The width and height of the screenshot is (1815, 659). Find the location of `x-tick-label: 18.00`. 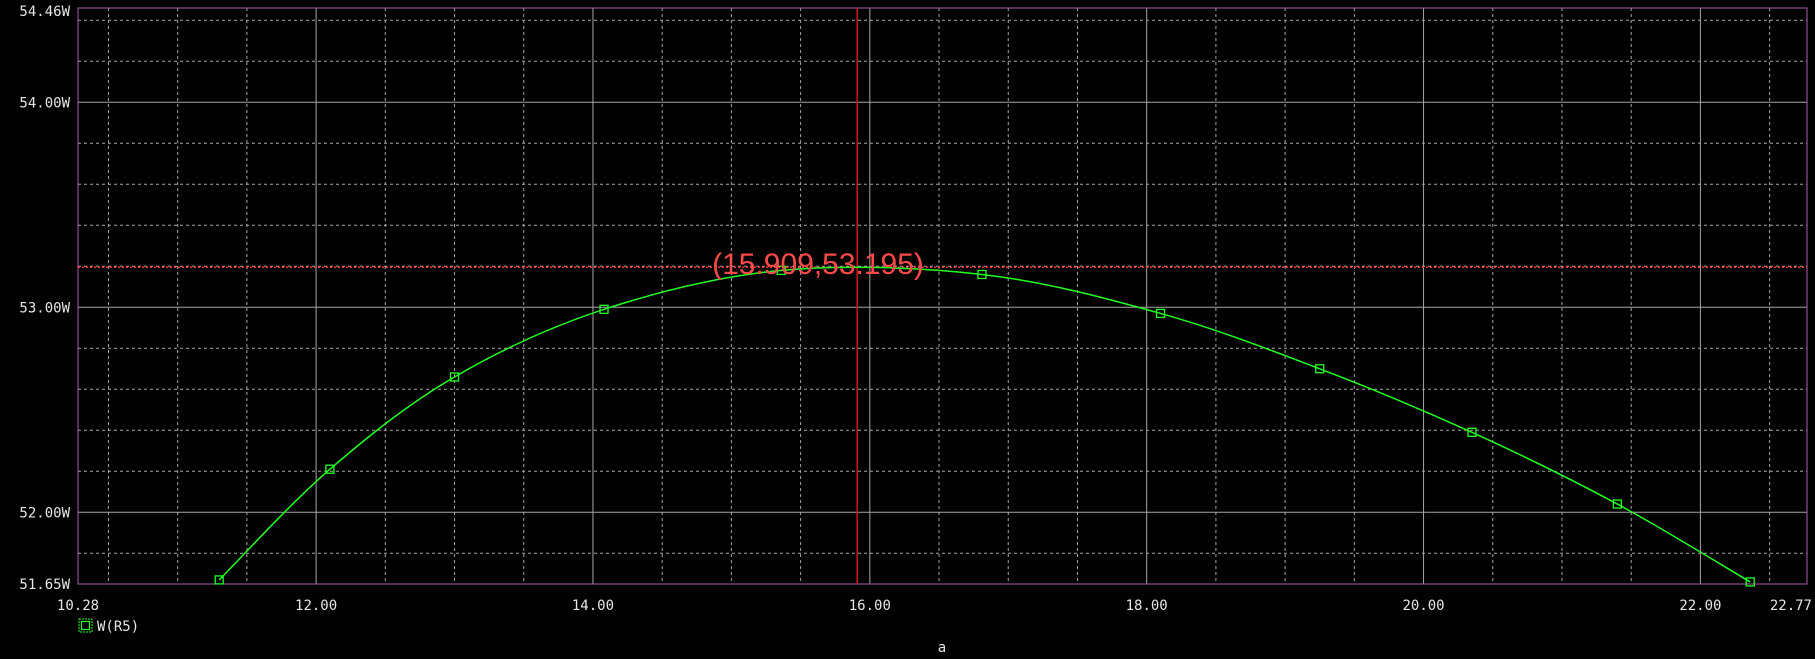

x-tick-label: 18.00 is located at coordinates (1147, 606).